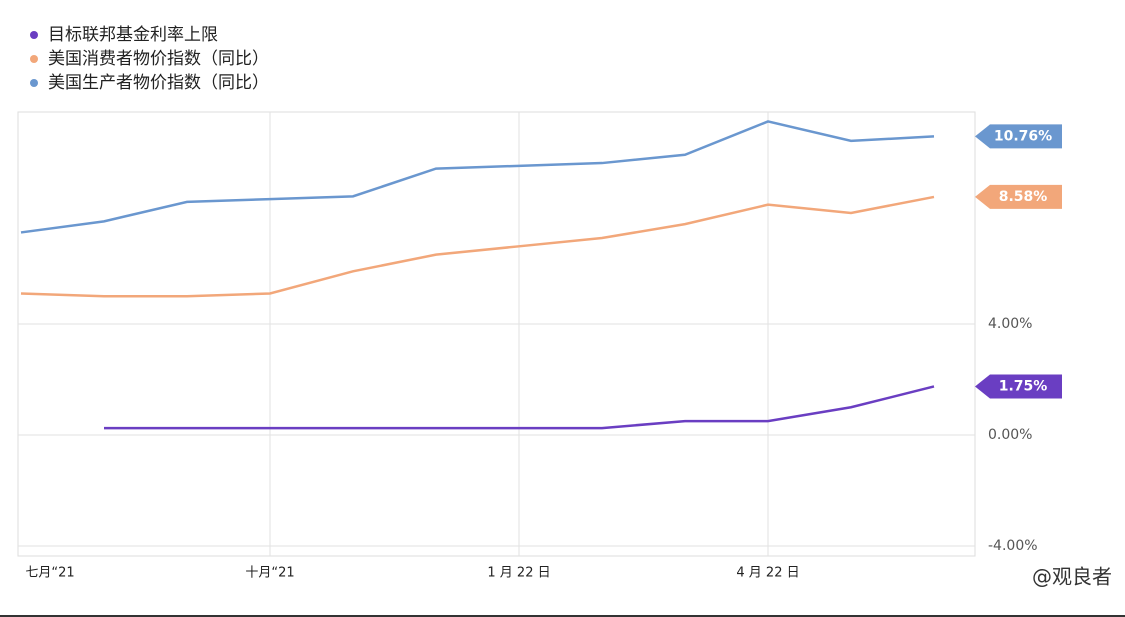  Describe the element at coordinates (1023, 136) in the screenshot. I see `value-label: 10.76%` at that location.